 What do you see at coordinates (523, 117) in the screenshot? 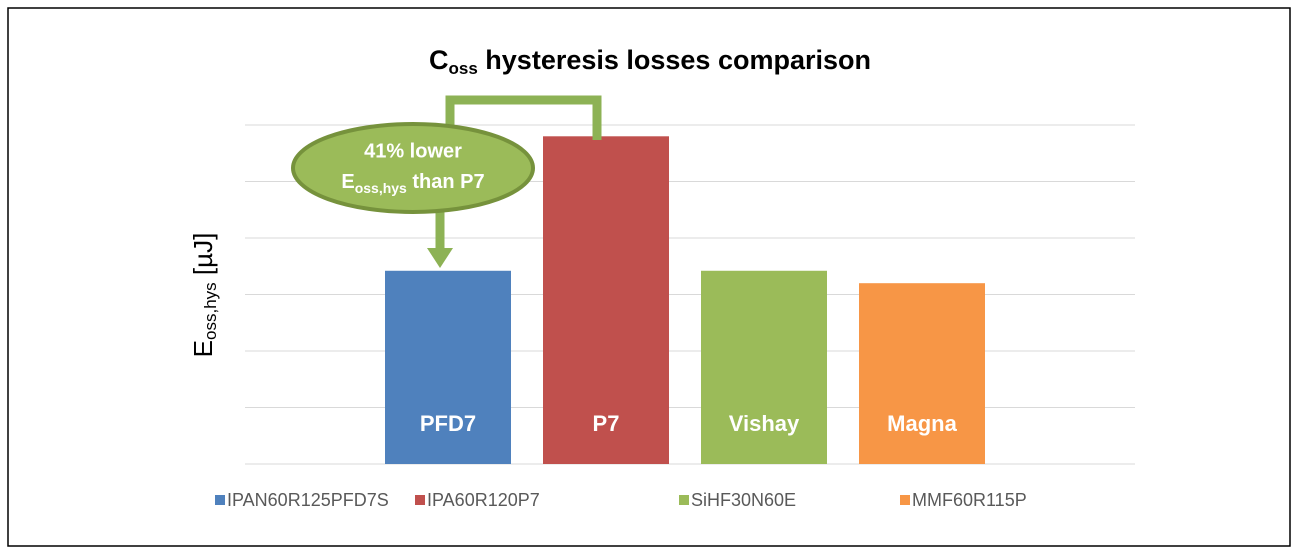
I see `bracket` at bounding box center [523, 117].